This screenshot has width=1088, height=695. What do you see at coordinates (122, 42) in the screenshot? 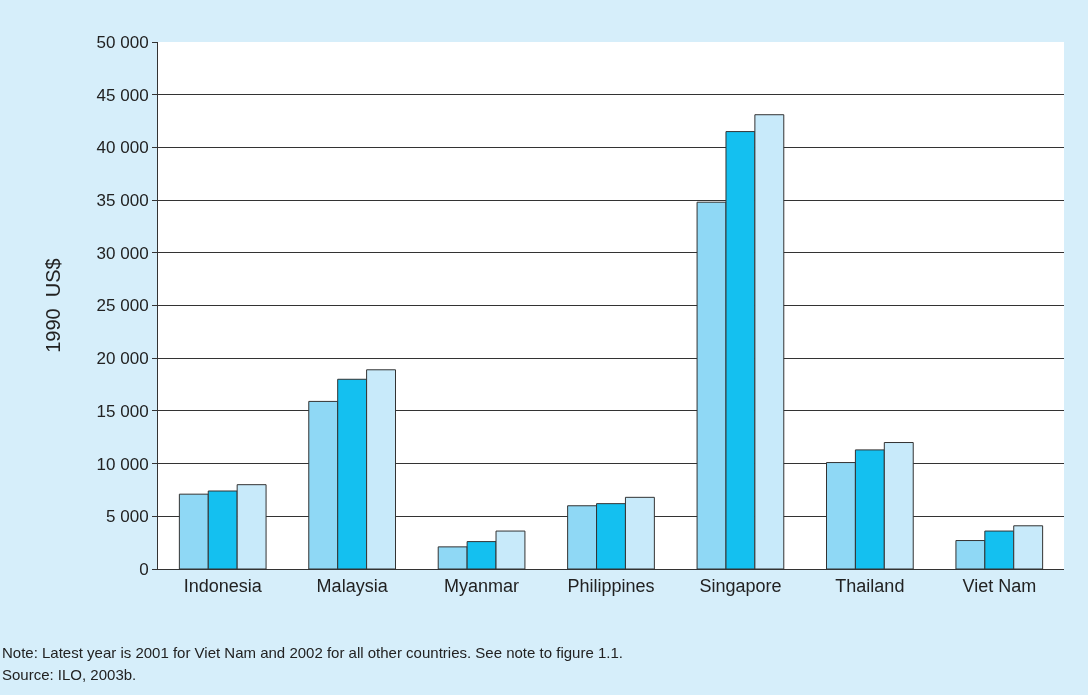
I see `y-tick-label: 50 000` at bounding box center [122, 42].